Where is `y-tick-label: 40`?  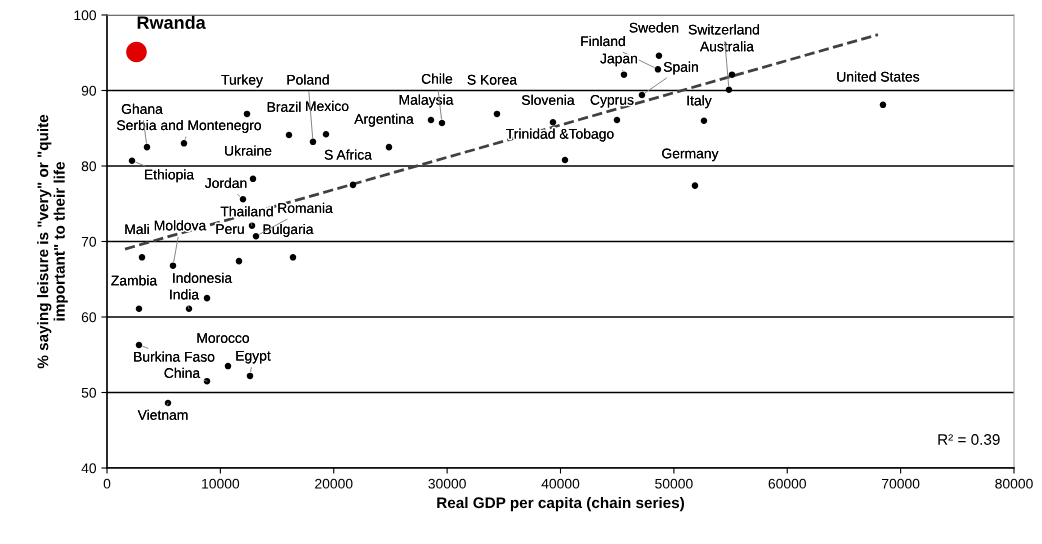
y-tick-label: 40 is located at coordinates (89, 468).